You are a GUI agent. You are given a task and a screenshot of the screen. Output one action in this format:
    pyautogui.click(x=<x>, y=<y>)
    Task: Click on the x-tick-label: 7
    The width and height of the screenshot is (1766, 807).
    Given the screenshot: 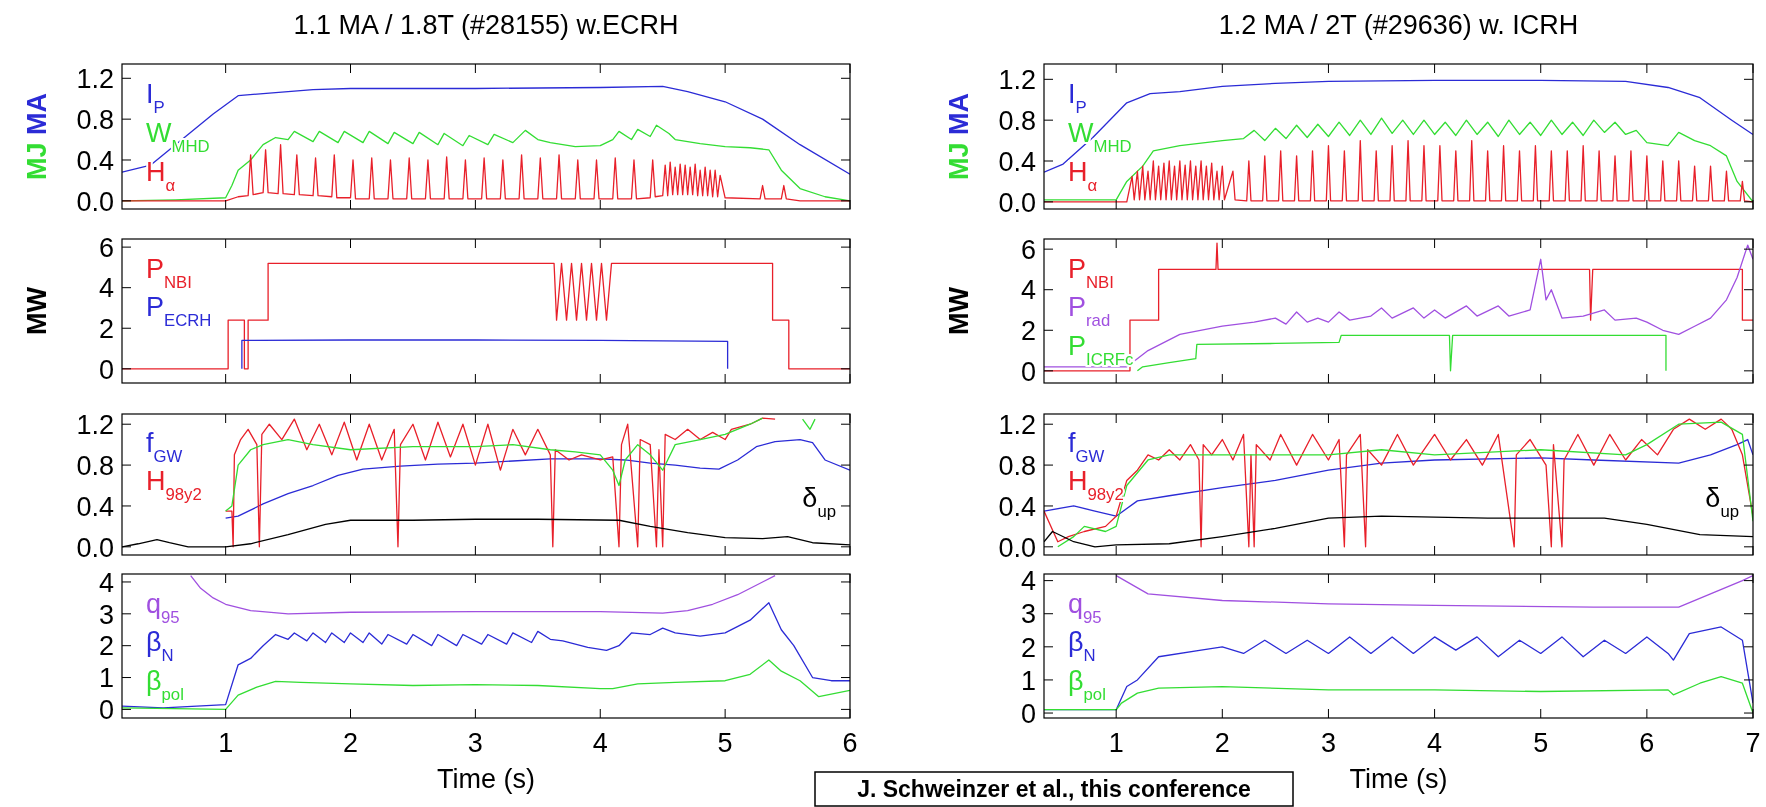 What is the action you would take?
    pyautogui.click(x=1753, y=743)
    